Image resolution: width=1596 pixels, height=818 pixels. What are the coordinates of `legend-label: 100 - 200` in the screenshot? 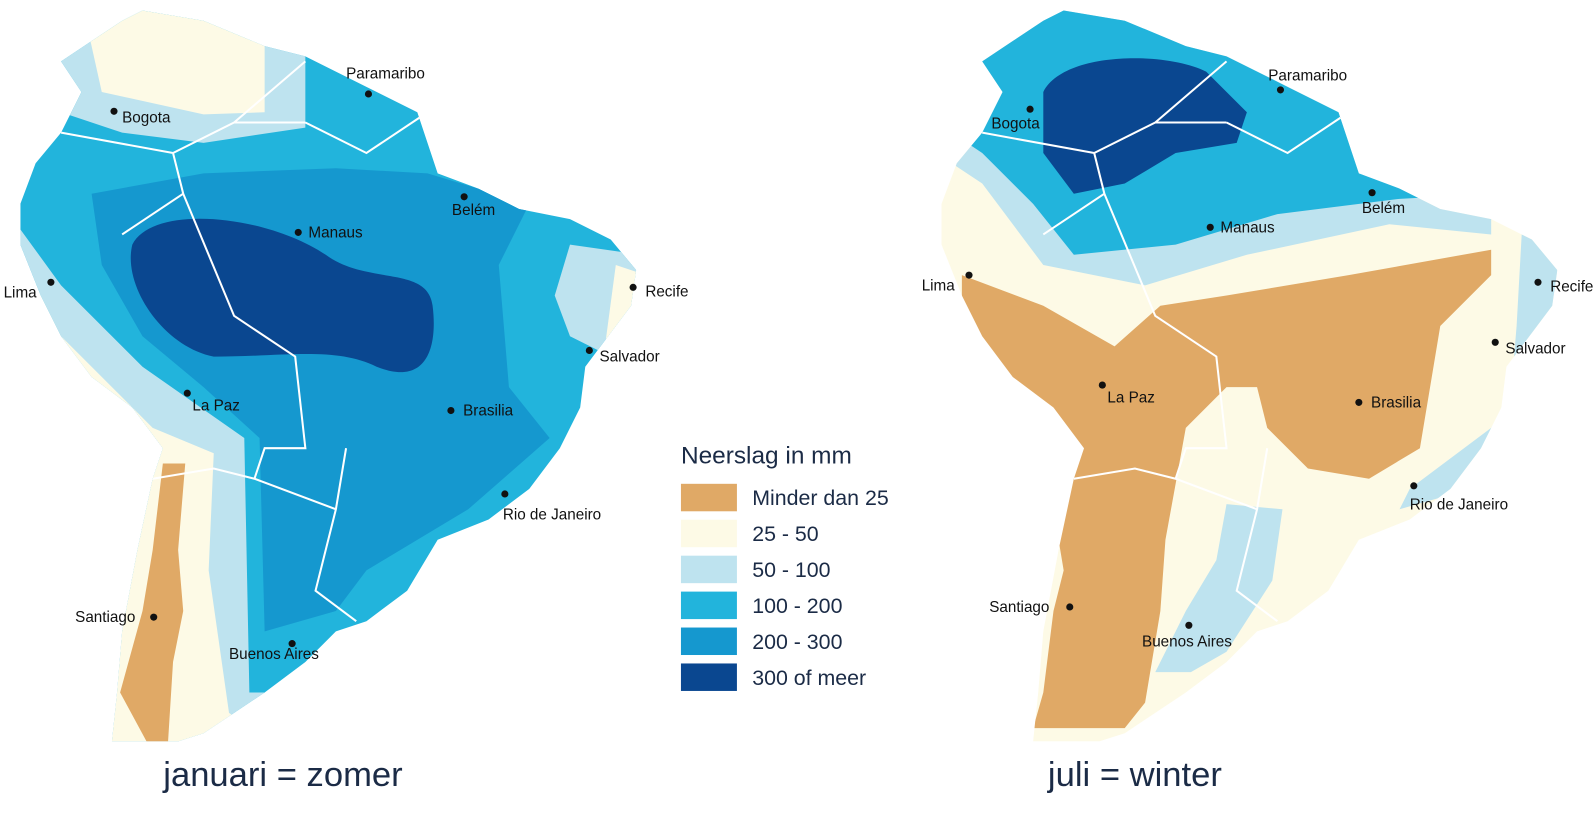 It's located at (797, 606).